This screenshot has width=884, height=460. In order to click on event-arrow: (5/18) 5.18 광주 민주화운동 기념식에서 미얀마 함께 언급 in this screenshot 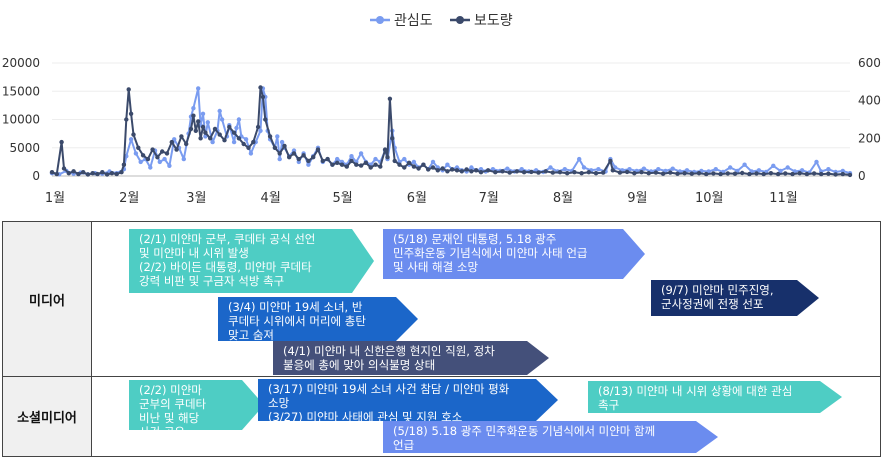, I will do `click(550, 437)`.